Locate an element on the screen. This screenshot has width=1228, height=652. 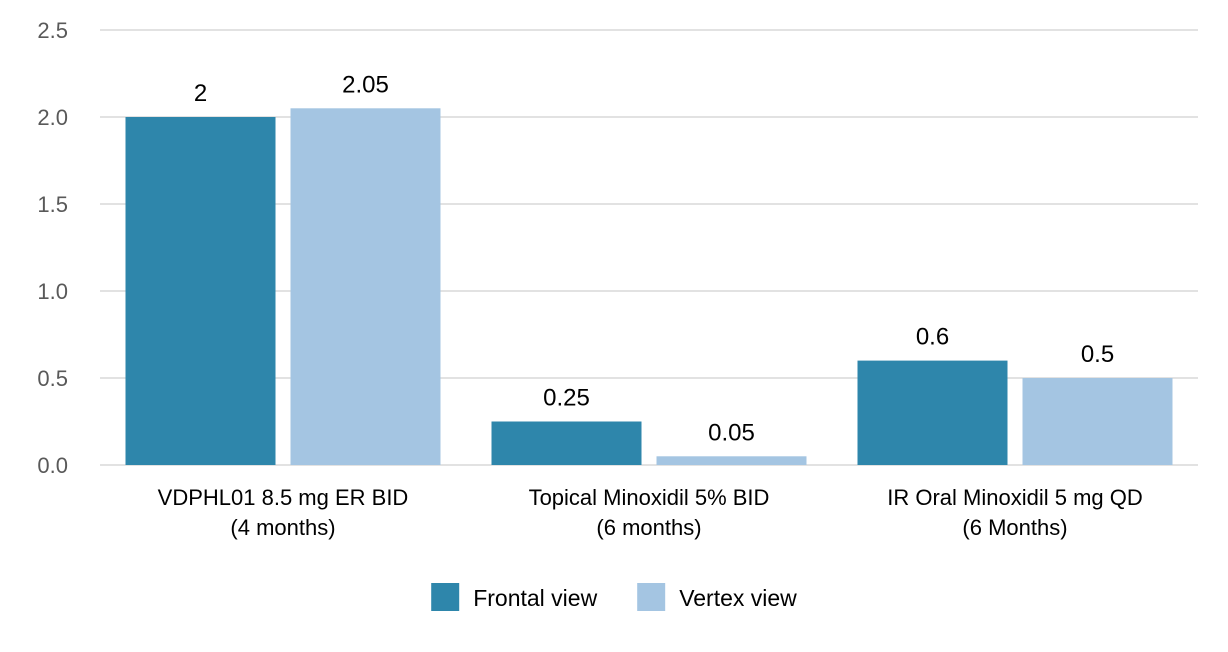
data-label: 0.05 is located at coordinates (731, 432).